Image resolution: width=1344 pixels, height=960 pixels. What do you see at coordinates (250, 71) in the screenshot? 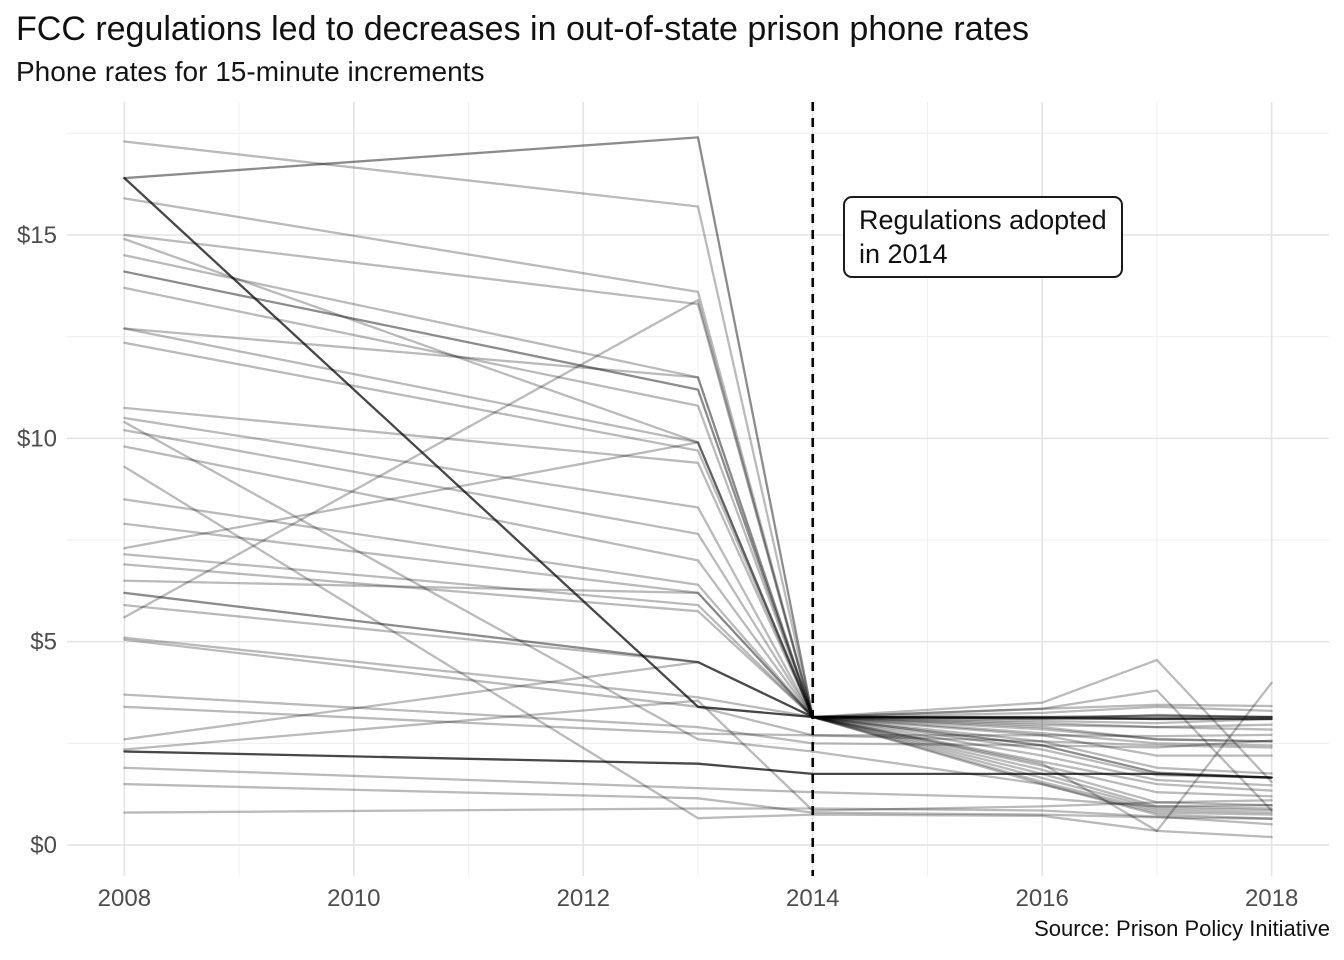
I see `page-subtitle: Phone rates for 15-minute increments` at bounding box center [250, 71].